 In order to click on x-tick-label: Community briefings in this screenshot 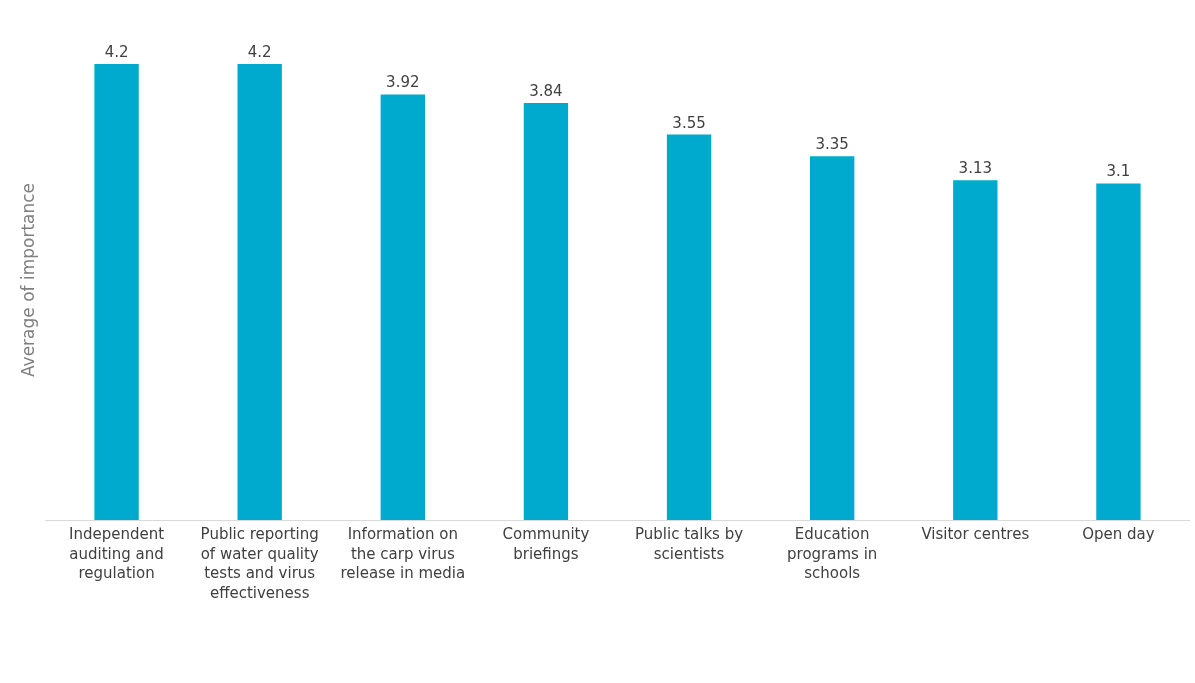, I will do `click(546, 544)`.